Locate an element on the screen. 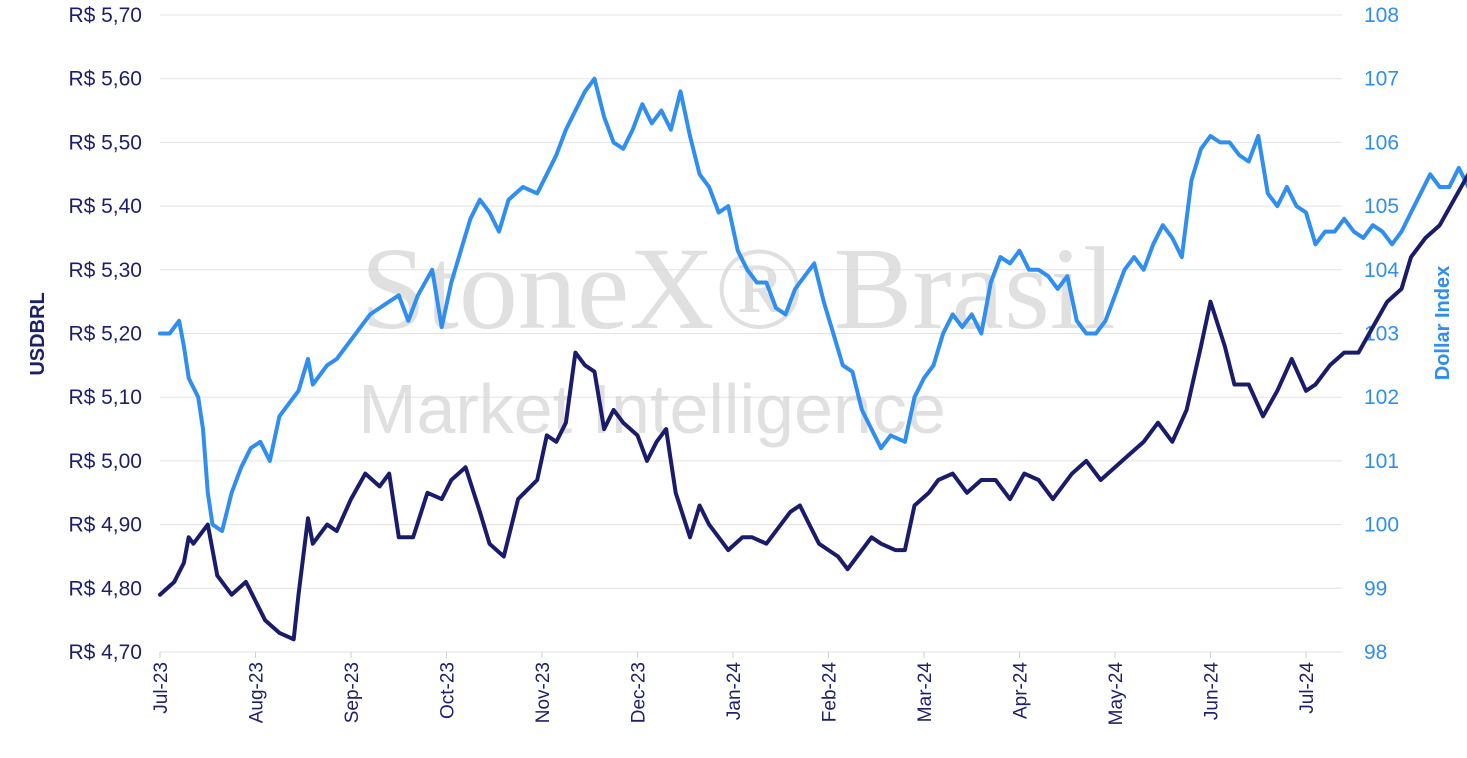  y-tick-label-left: R$ 5,70 is located at coordinates (105, 15).